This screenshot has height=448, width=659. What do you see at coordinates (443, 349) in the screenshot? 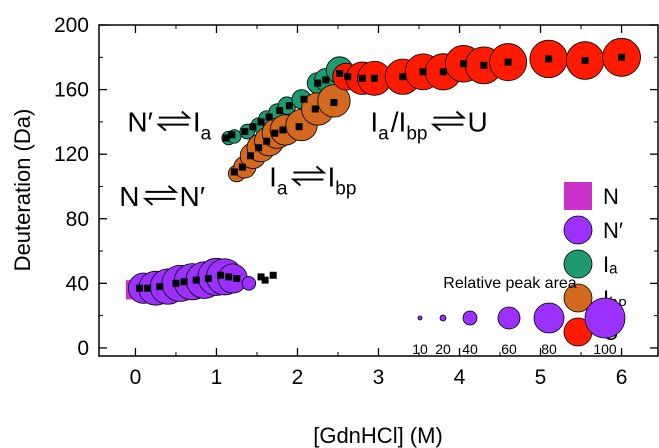
I see `size-legend-label: 20` at bounding box center [443, 349].